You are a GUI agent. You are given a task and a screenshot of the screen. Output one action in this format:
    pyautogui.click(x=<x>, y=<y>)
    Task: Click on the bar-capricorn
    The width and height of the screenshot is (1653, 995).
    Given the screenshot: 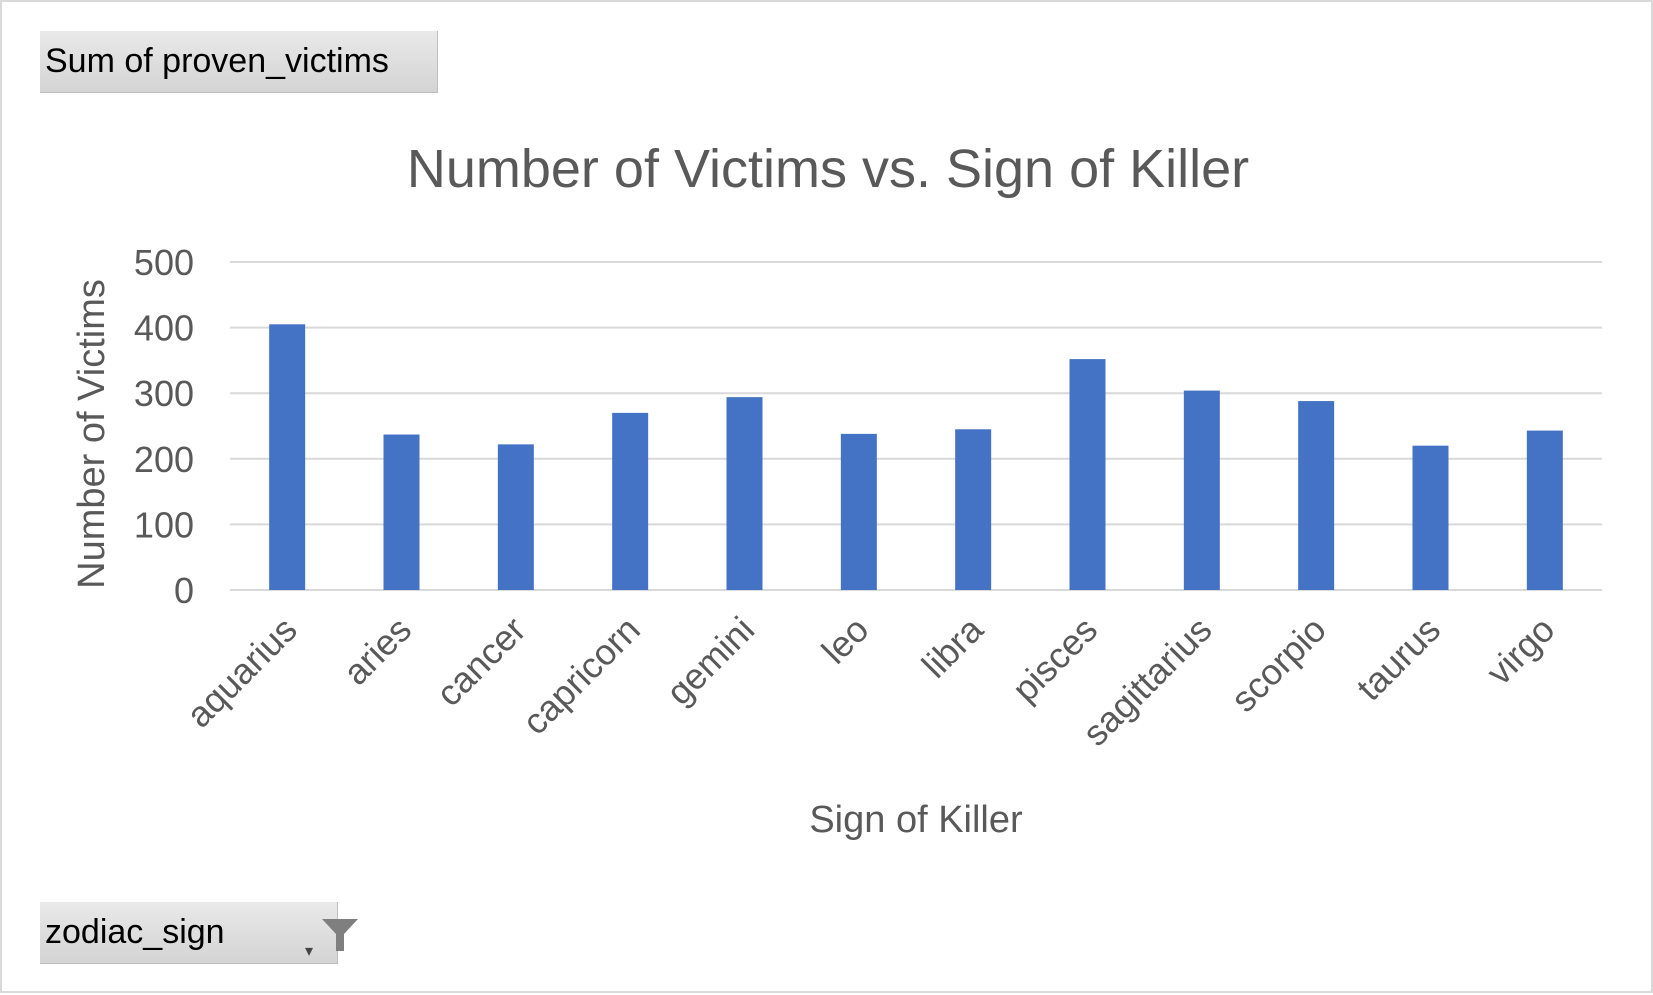 What is the action you would take?
    pyautogui.click(x=630, y=501)
    